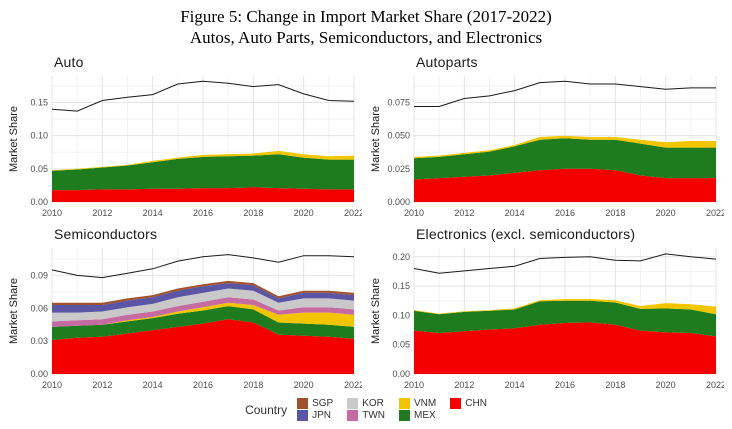  What do you see at coordinates (447, 62) in the screenshot?
I see `panel-title-autoparts: Autoparts` at bounding box center [447, 62].